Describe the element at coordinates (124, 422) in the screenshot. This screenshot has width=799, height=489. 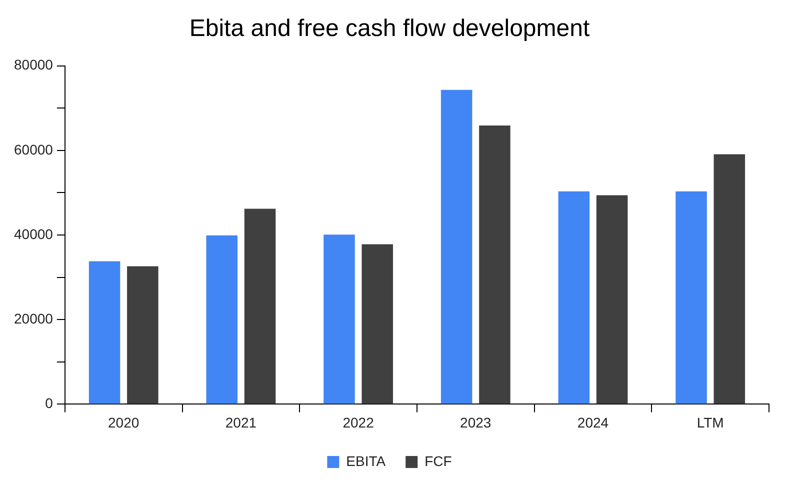
I see `x-tick-label: 2020` at that location.